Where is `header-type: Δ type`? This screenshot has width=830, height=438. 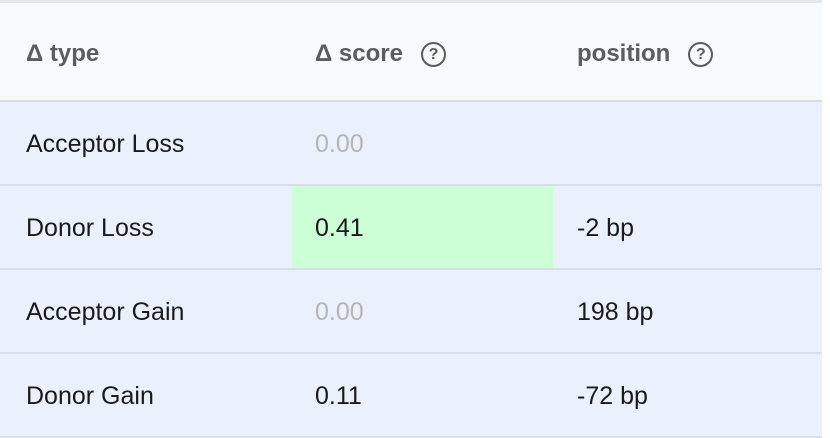
header-type: Δ type is located at coordinates (62, 54).